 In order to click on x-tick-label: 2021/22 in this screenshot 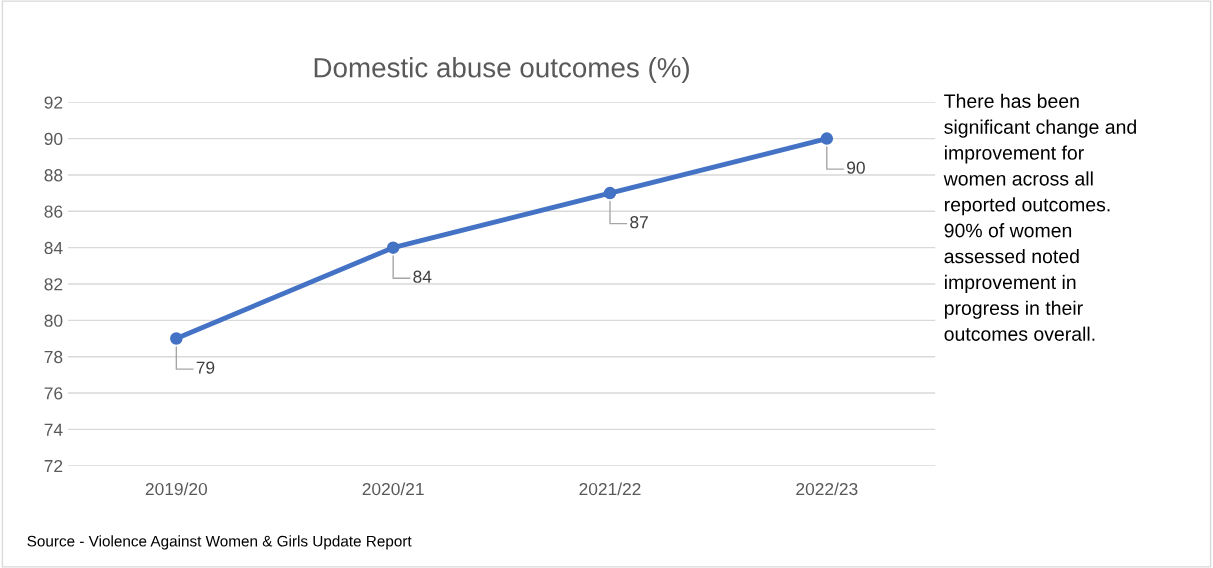, I will do `click(610, 489)`.